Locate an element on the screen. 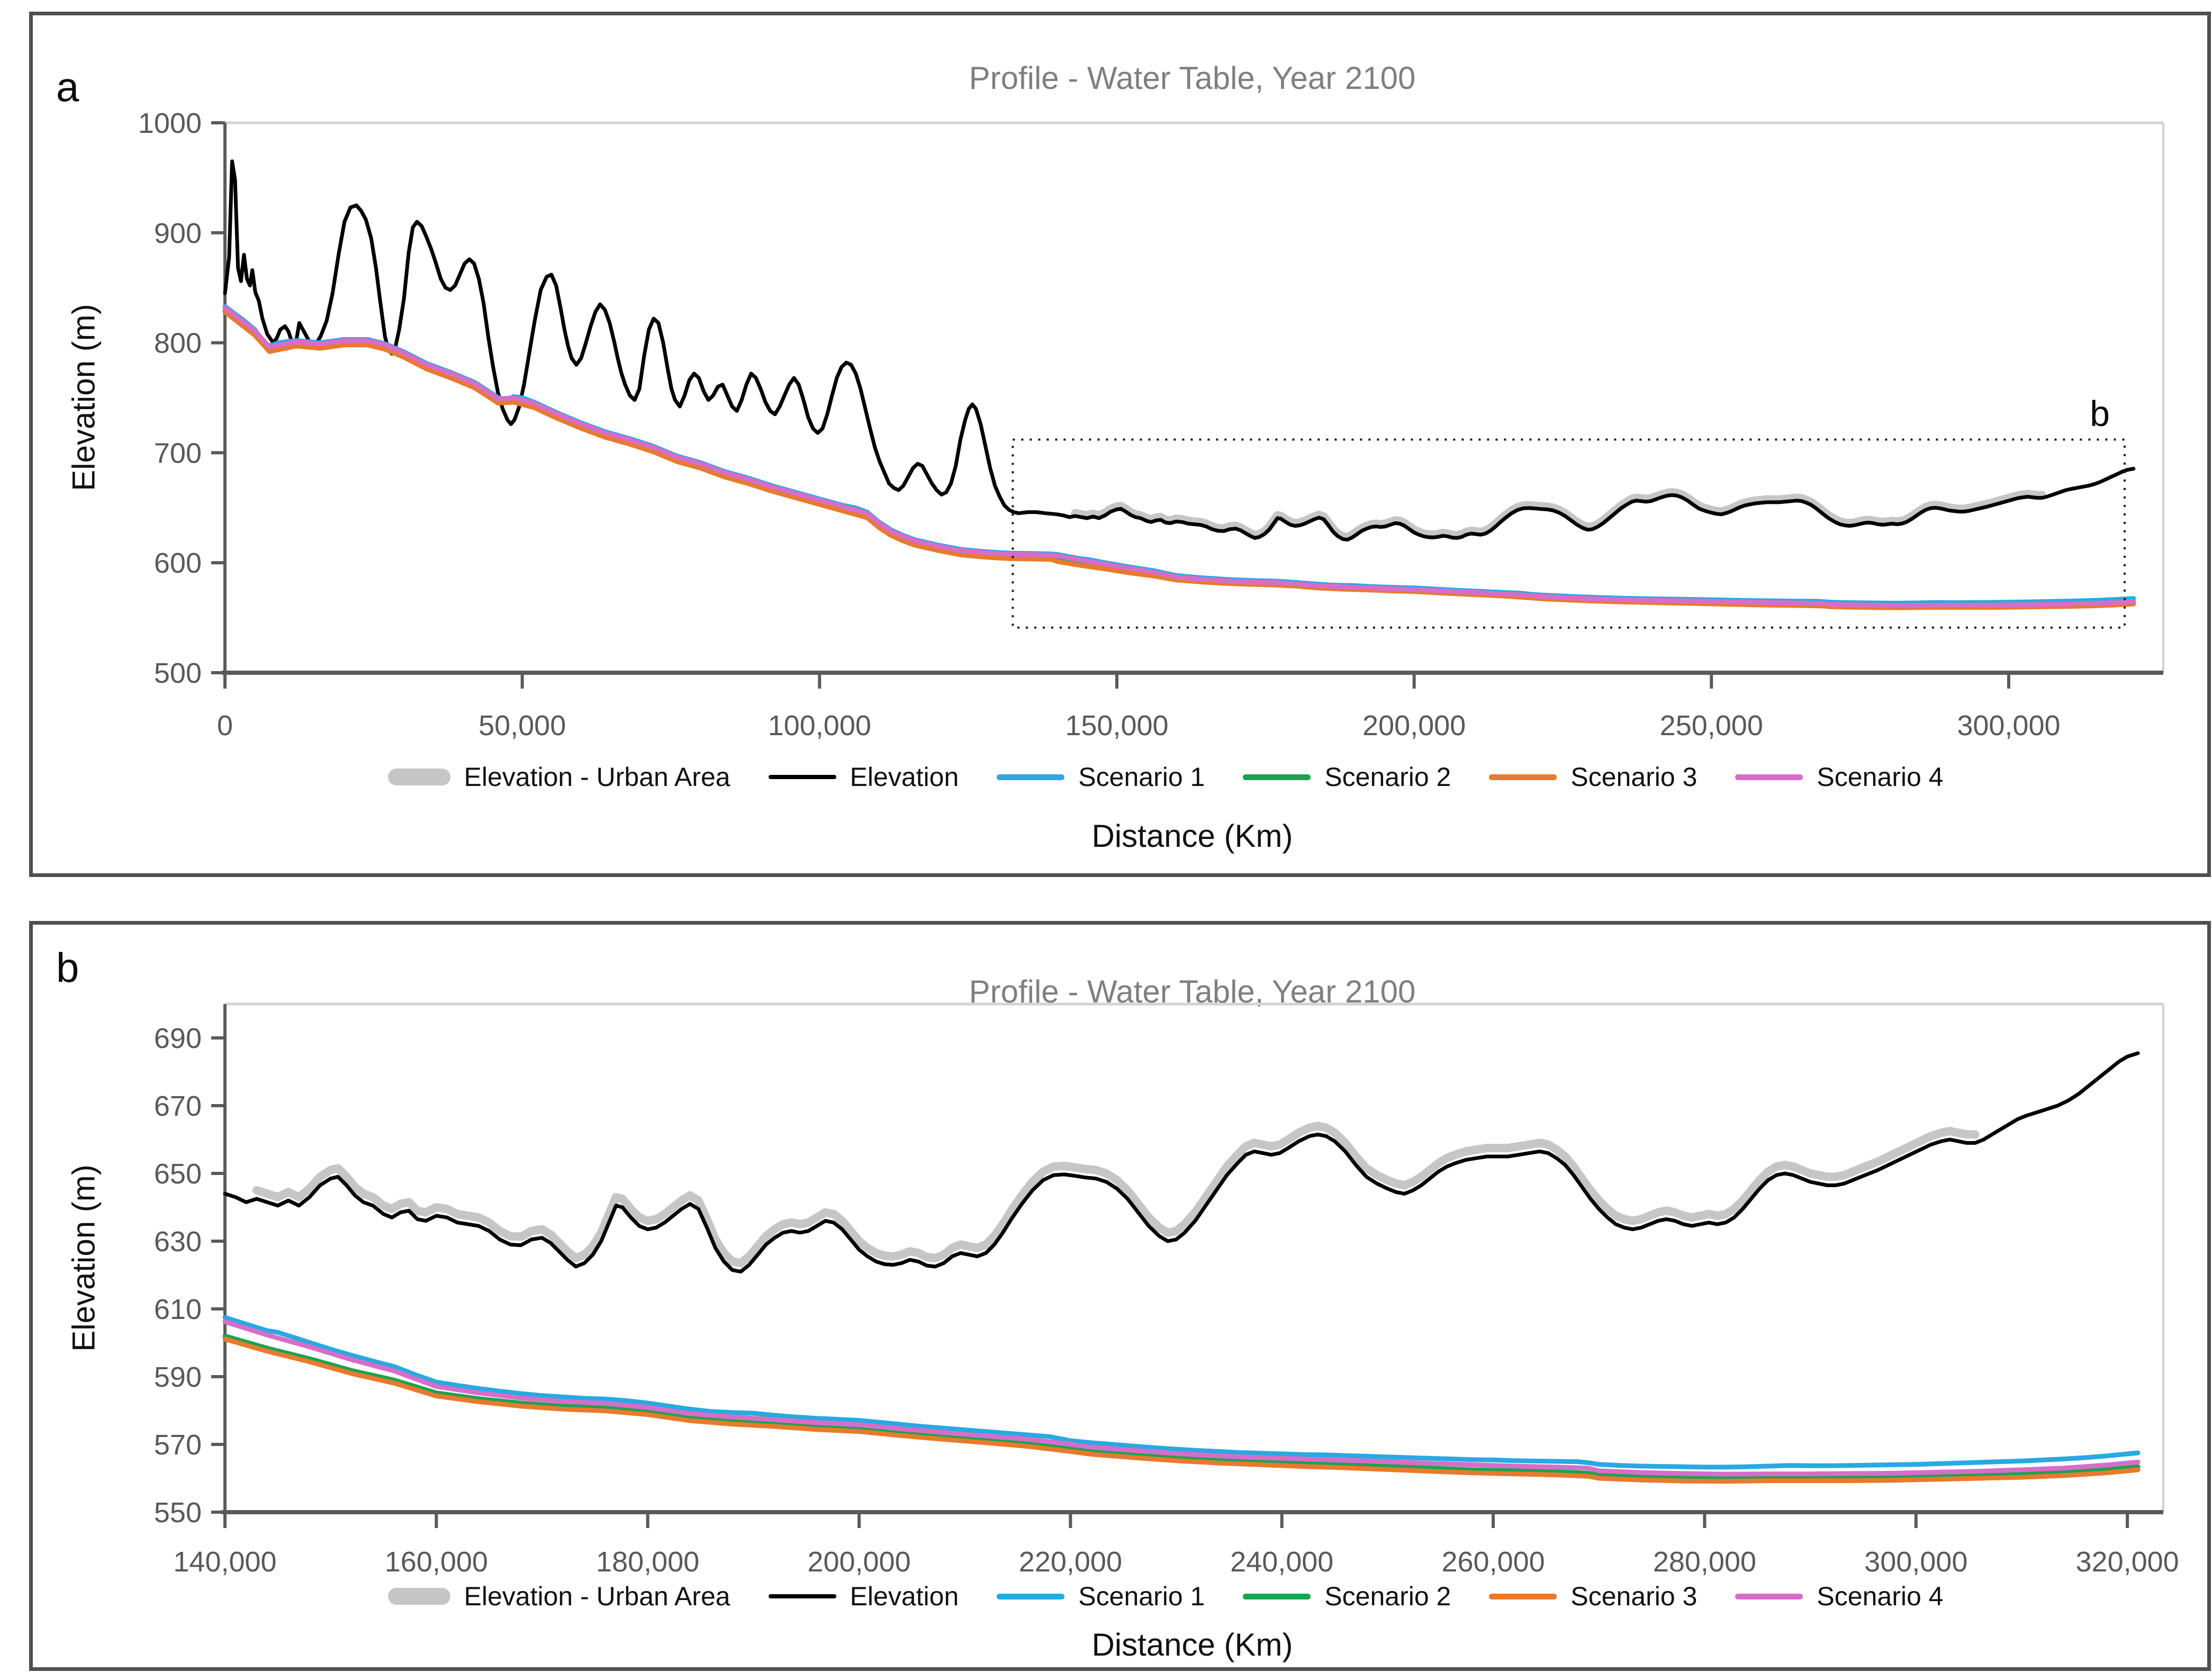 The width and height of the screenshot is (2212, 1672). y-tick-label: 630 is located at coordinates (178, 1242).